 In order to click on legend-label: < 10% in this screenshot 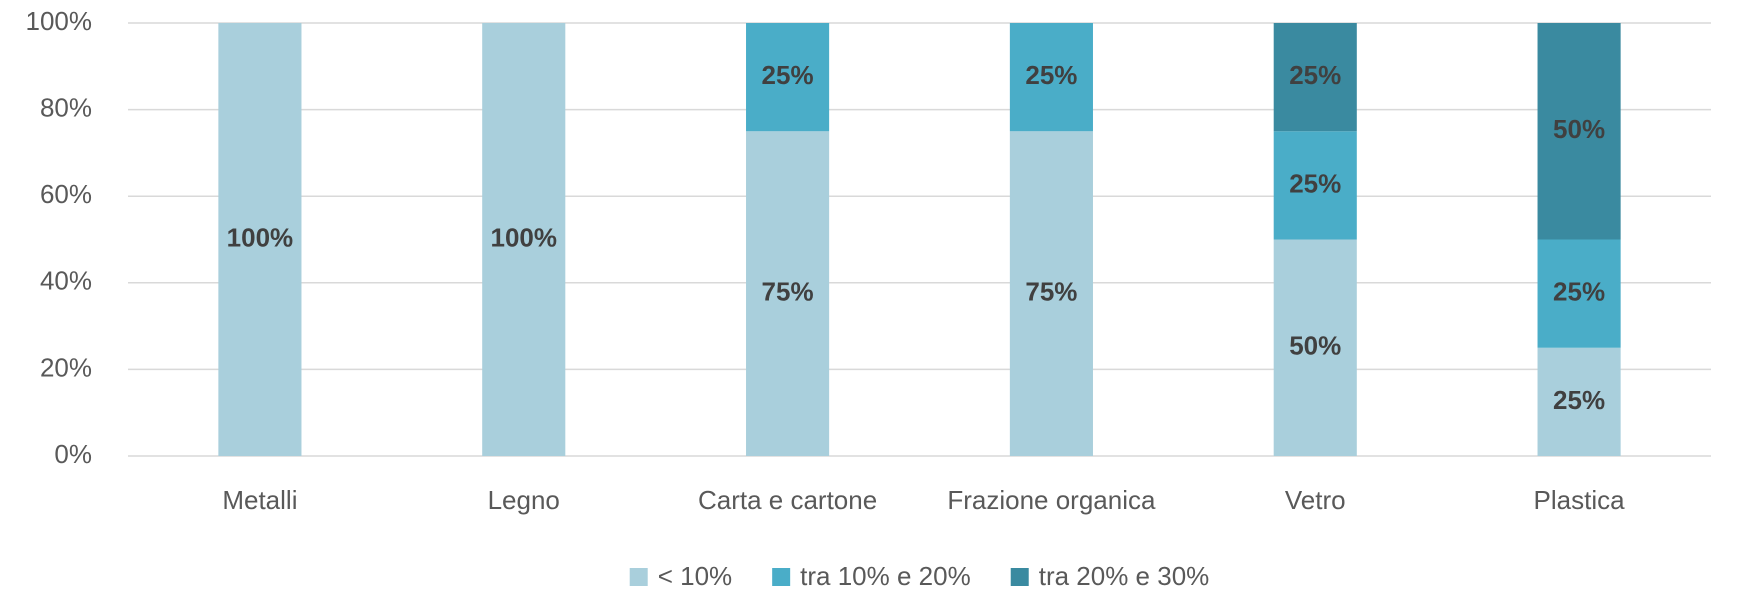, I will do `click(695, 576)`.